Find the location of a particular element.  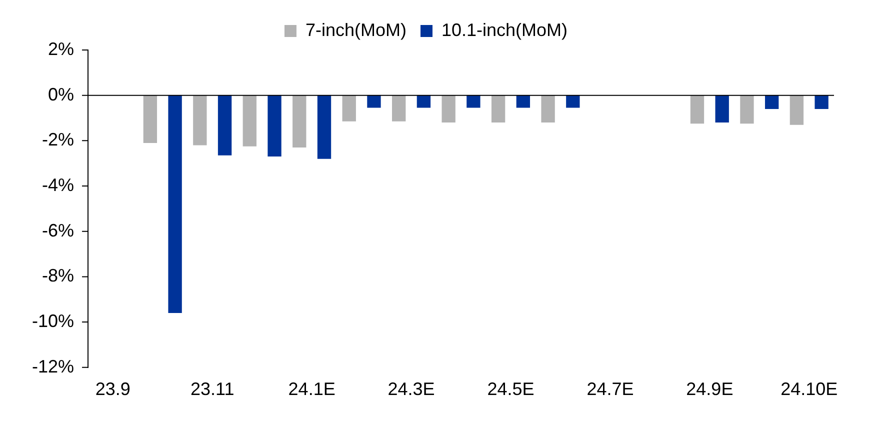

y-tick-label: -8% is located at coordinates (58, 276).